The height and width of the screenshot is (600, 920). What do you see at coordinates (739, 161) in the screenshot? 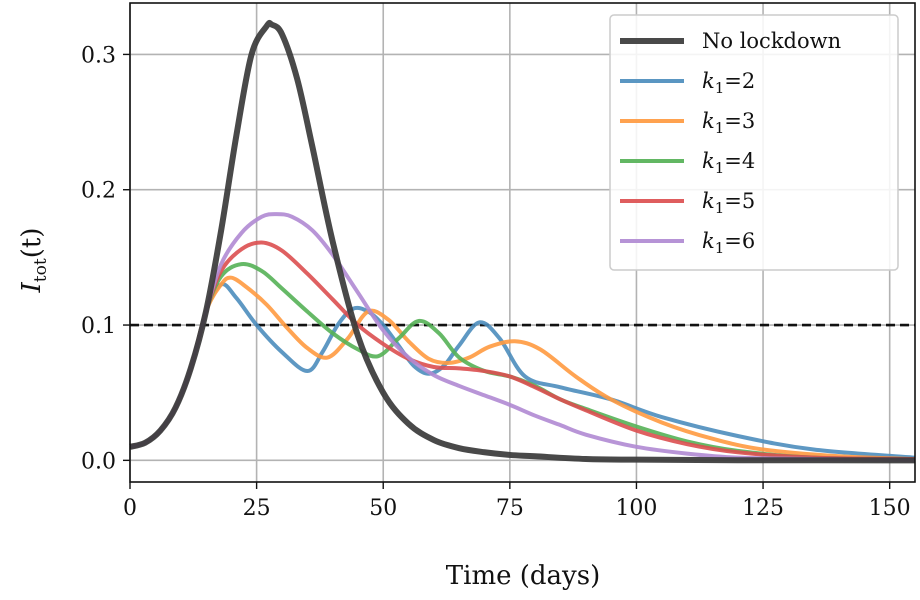
I see `legend-k-value: =4` at bounding box center [739, 161].